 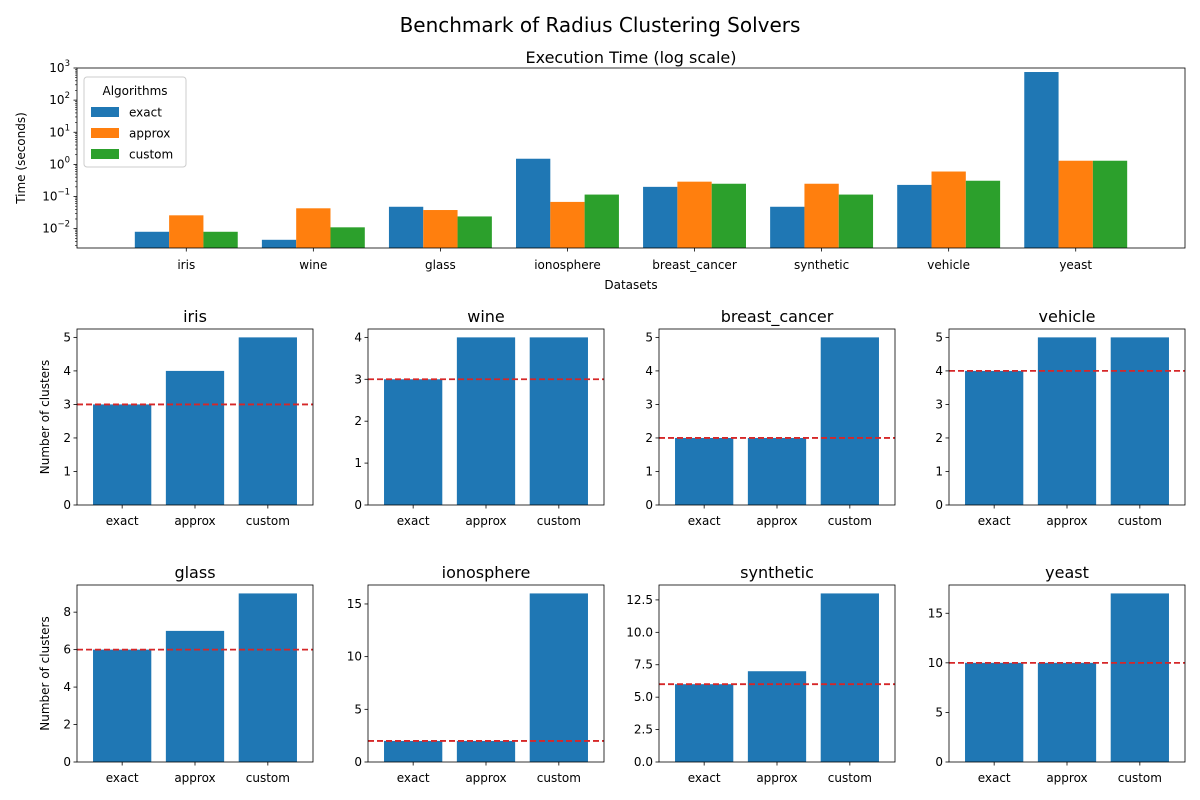 I want to click on clusters-chart-wine: wine 0 1 2 3 4 exact approx custom, so click(x=479, y=417).